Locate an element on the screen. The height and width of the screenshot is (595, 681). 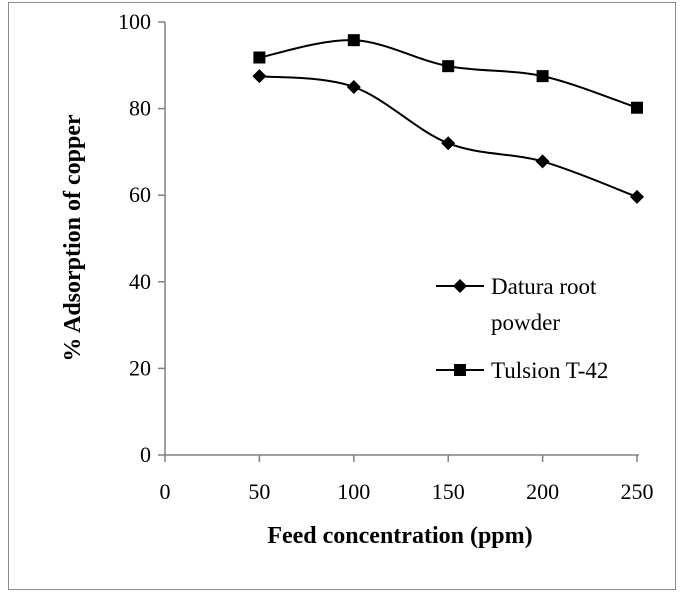
x-tick-label: 50 is located at coordinates (259, 491).